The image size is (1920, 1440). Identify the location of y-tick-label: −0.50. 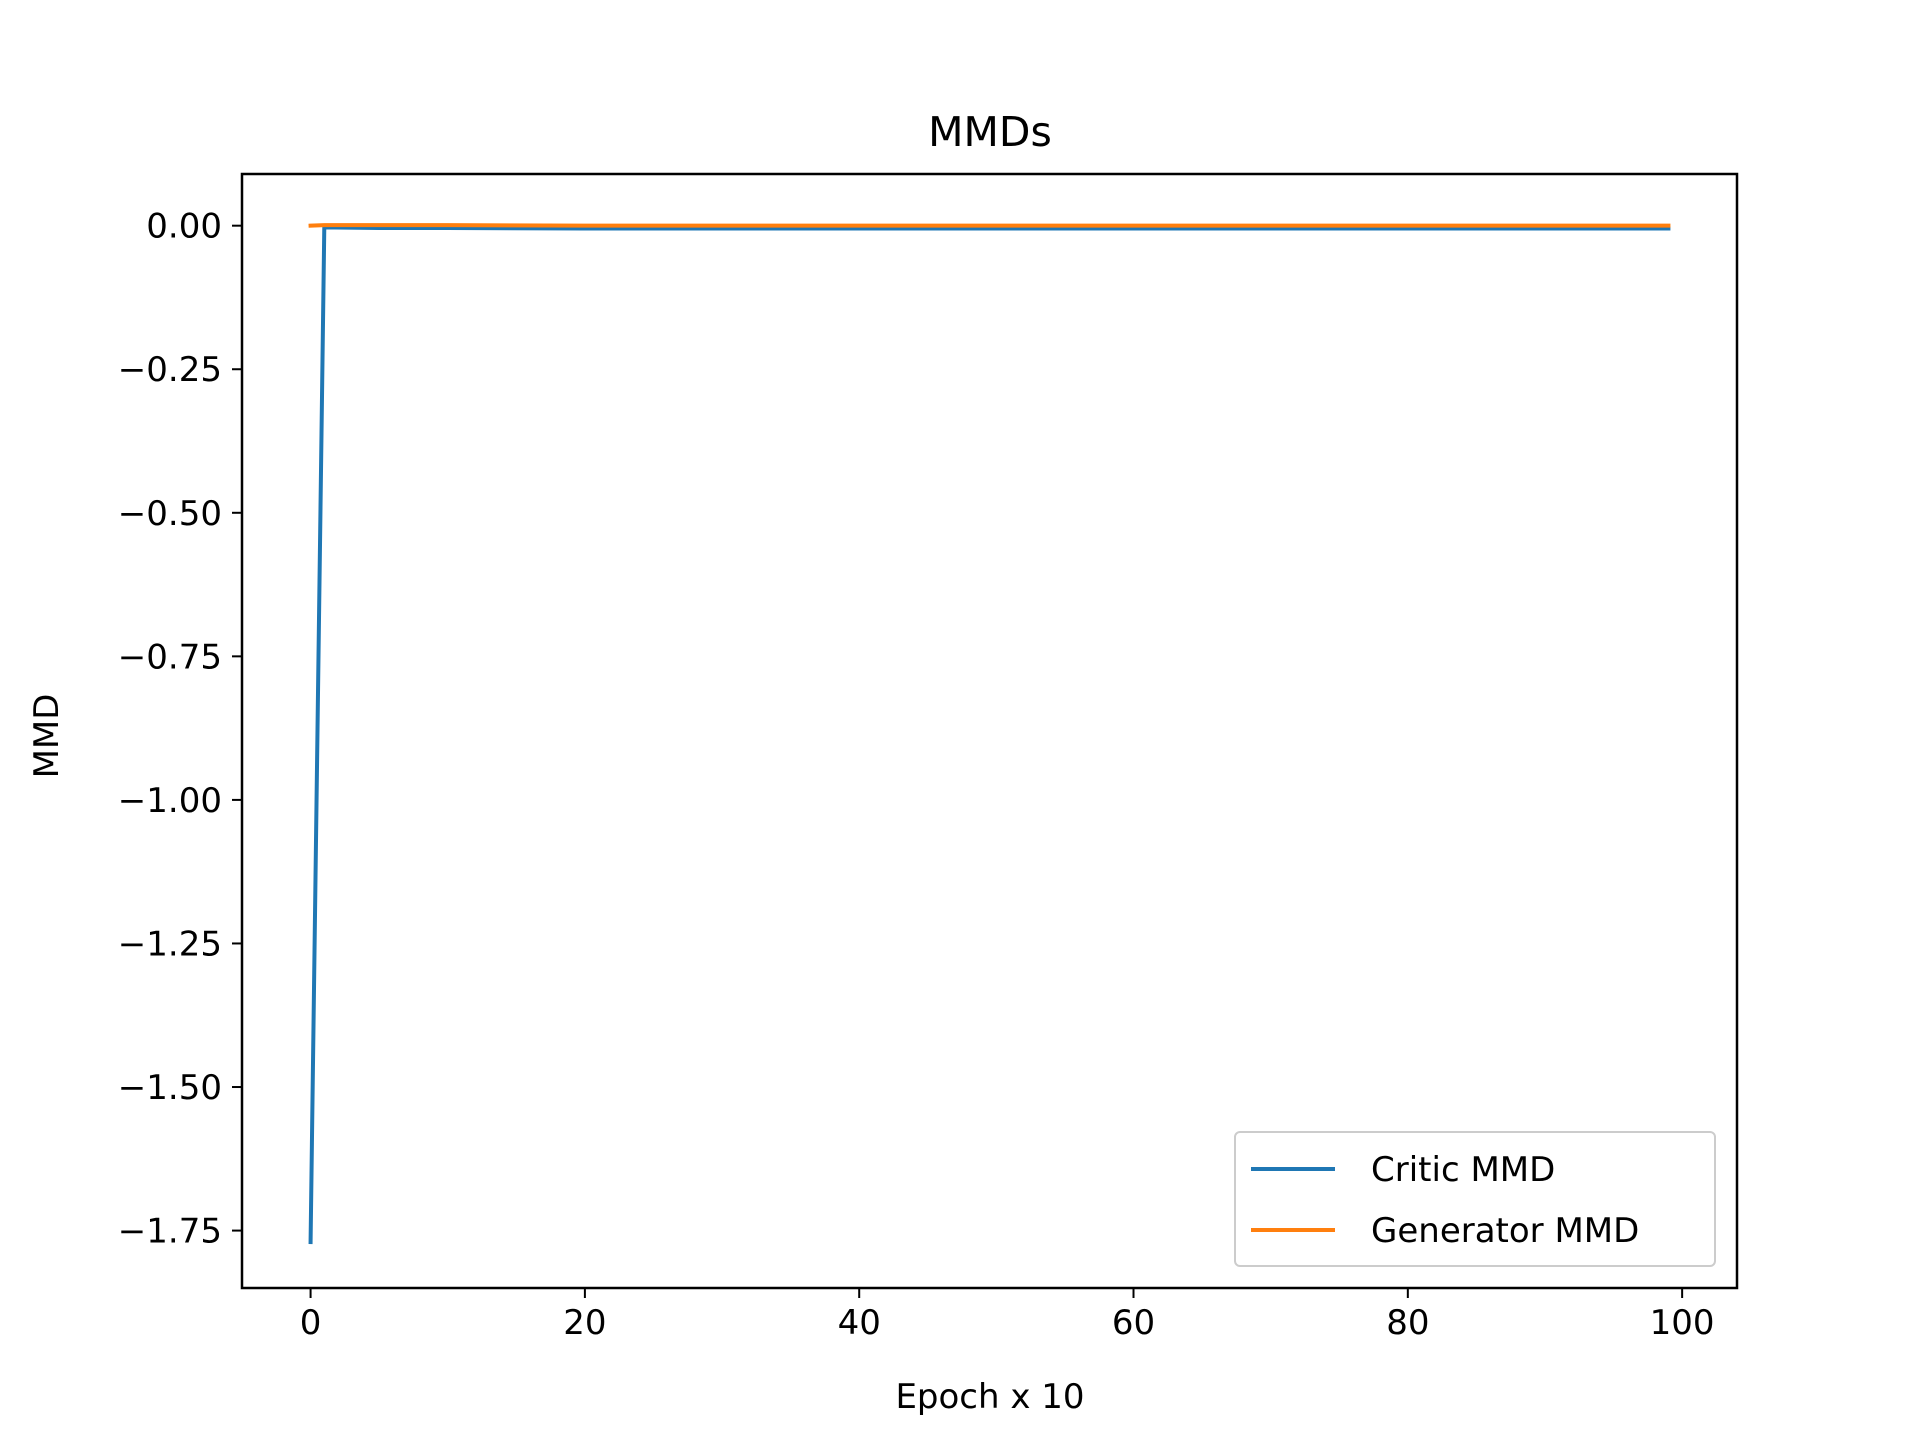
(170, 514).